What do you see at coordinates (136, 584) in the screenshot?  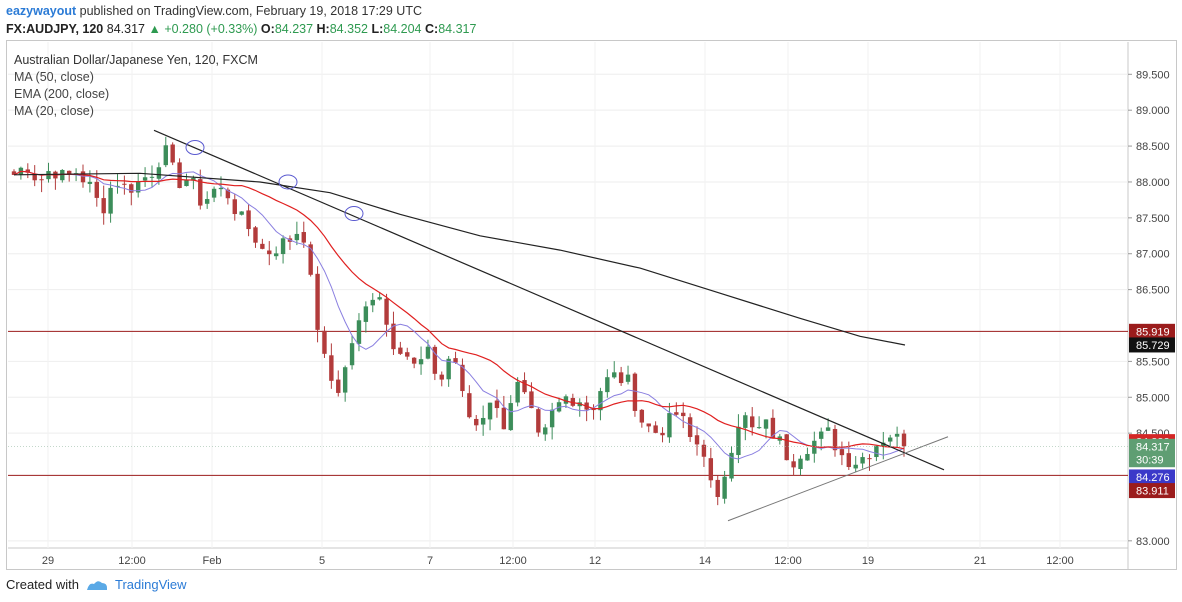 I see `tradingview-link: TradingView` at bounding box center [136, 584].